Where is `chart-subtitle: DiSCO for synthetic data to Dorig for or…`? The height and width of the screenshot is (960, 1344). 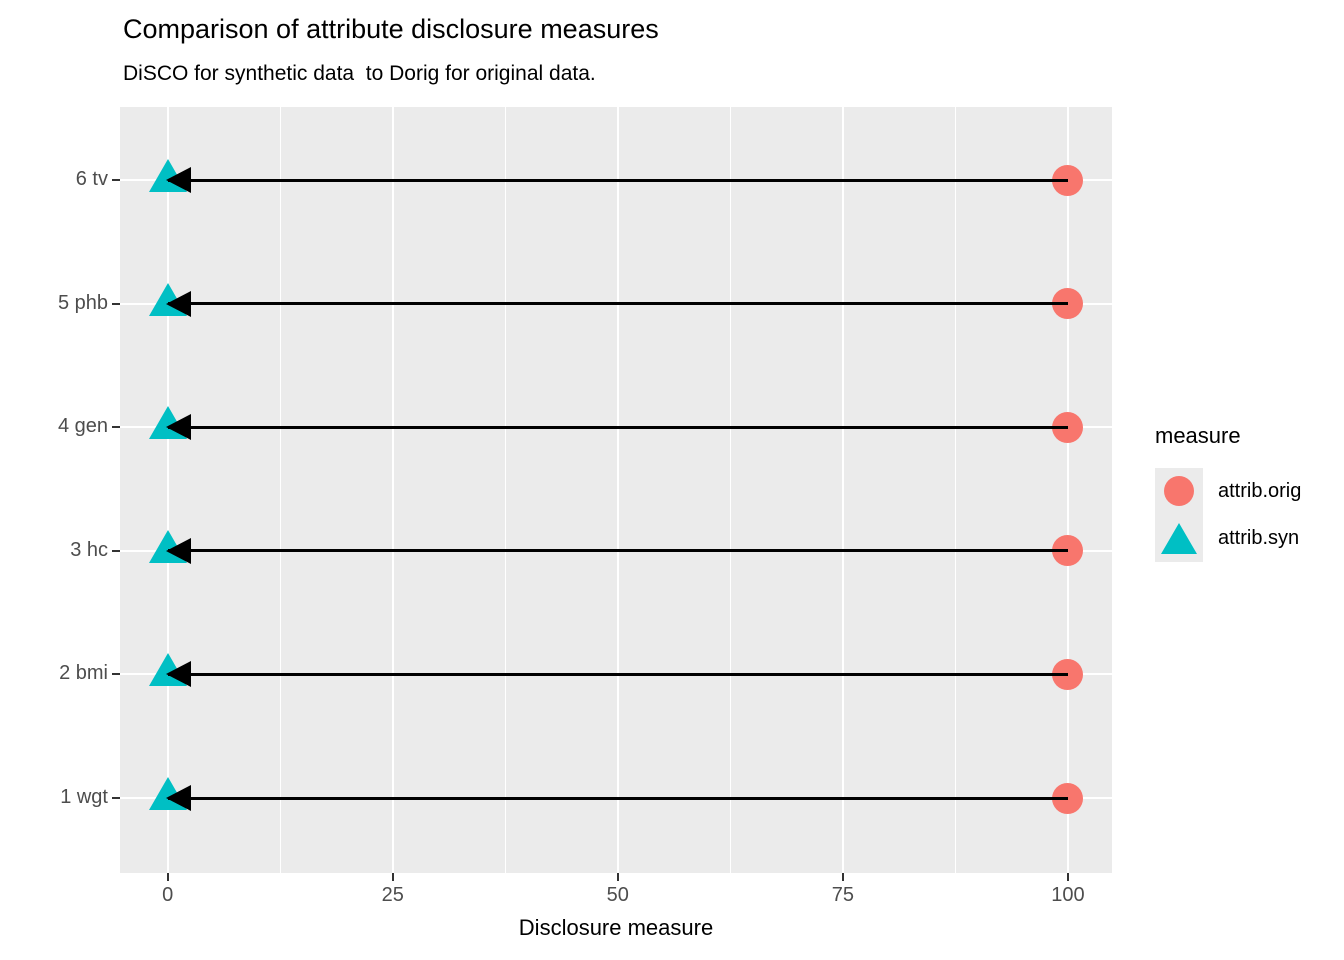
chart-subtitle: DiSCO for synthetic data to Dorig for or… is located at coordinates (359, 73).